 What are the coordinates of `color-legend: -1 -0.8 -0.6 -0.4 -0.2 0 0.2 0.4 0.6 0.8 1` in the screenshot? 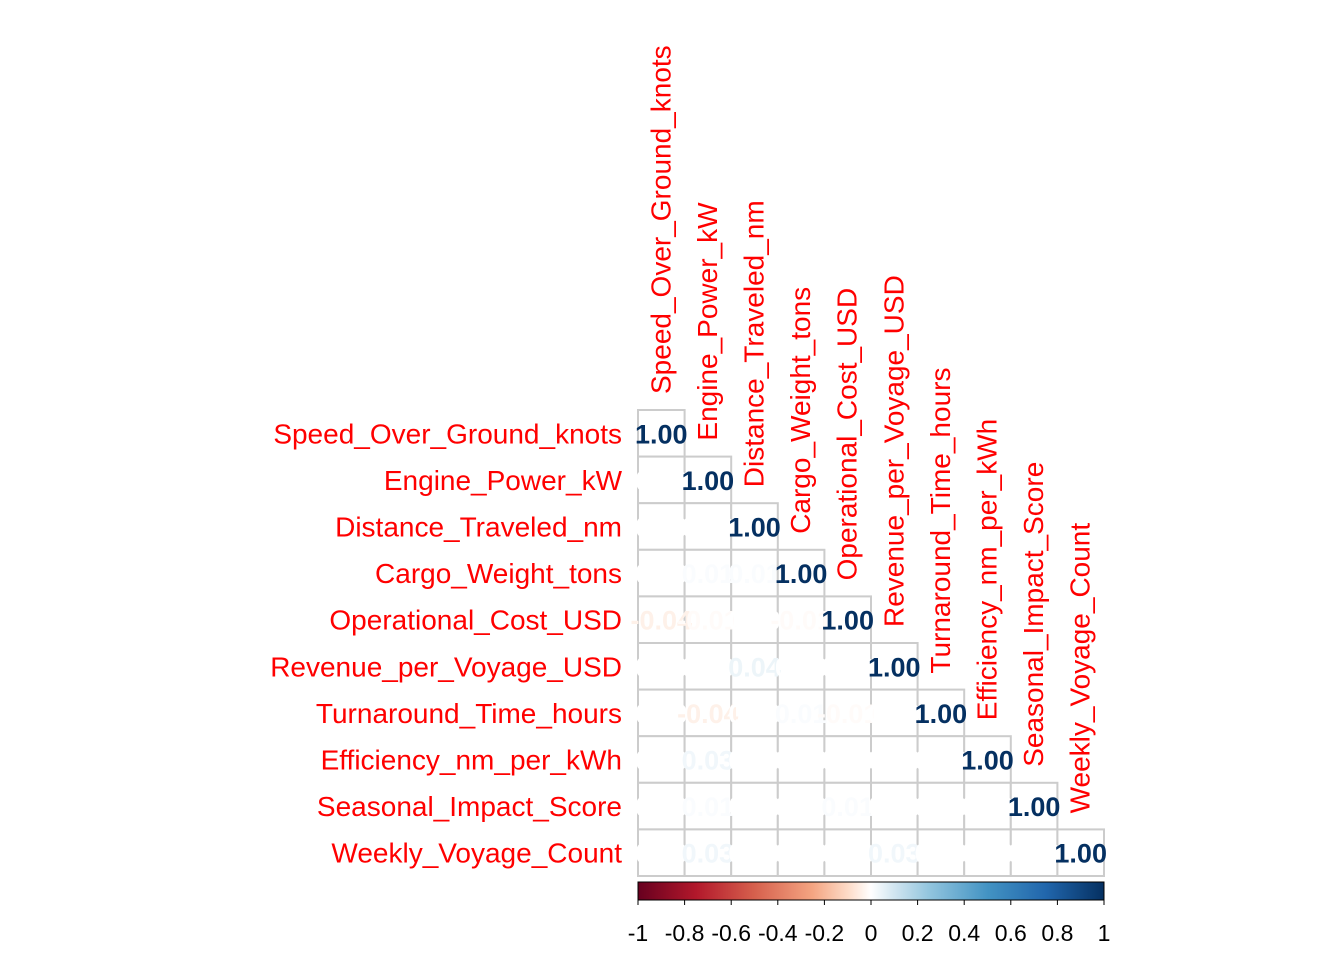 It's located at (869, 913).